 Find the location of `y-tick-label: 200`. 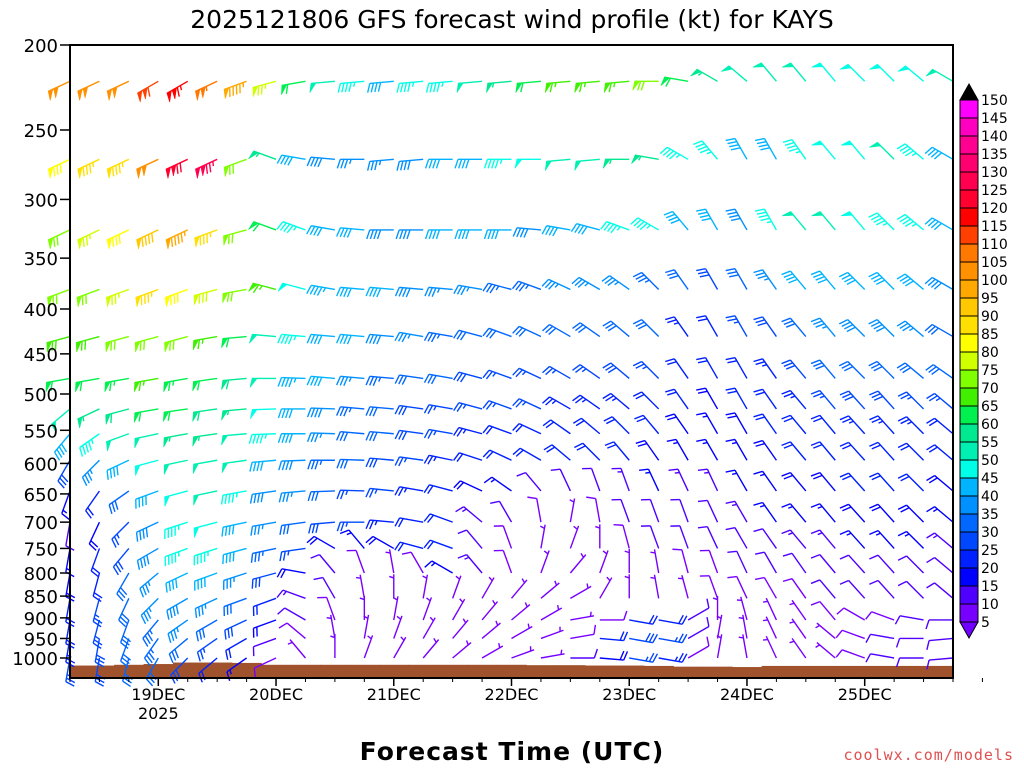

y-tick-label: 200 is located at coordinates (41, 46).